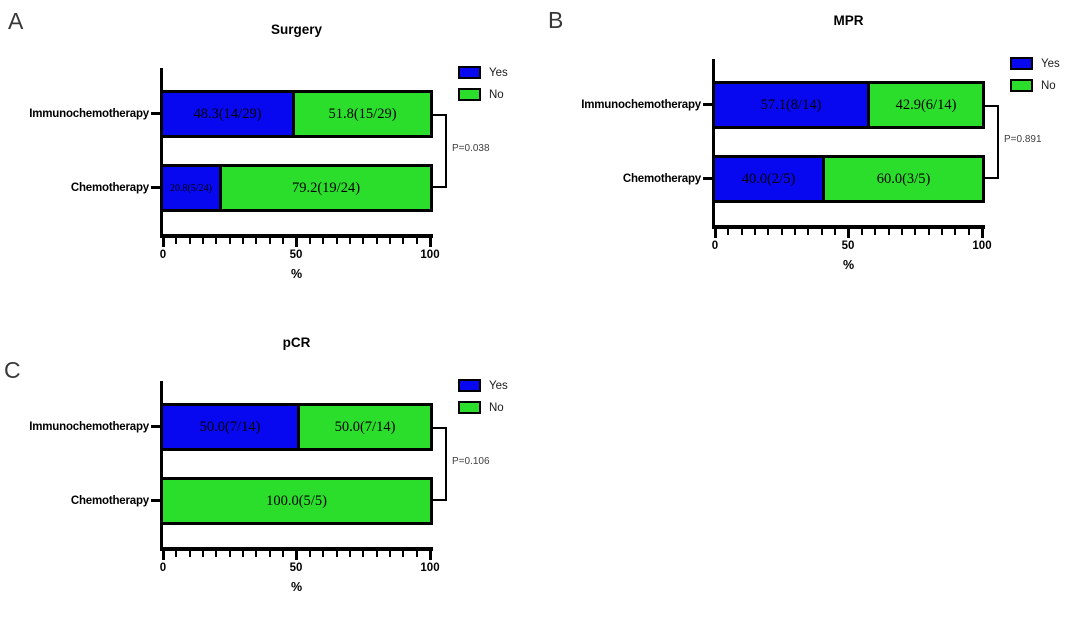  What do you see at coordinates (556, 20) in the screenshot?
I see `panel-letter-b: B` at bounding box center [556, 20].